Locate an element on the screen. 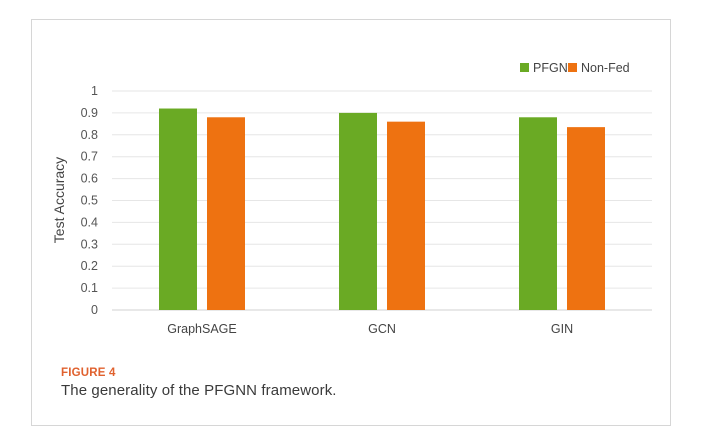  y-tick-label: 0 is located at coordinates (94, 310).